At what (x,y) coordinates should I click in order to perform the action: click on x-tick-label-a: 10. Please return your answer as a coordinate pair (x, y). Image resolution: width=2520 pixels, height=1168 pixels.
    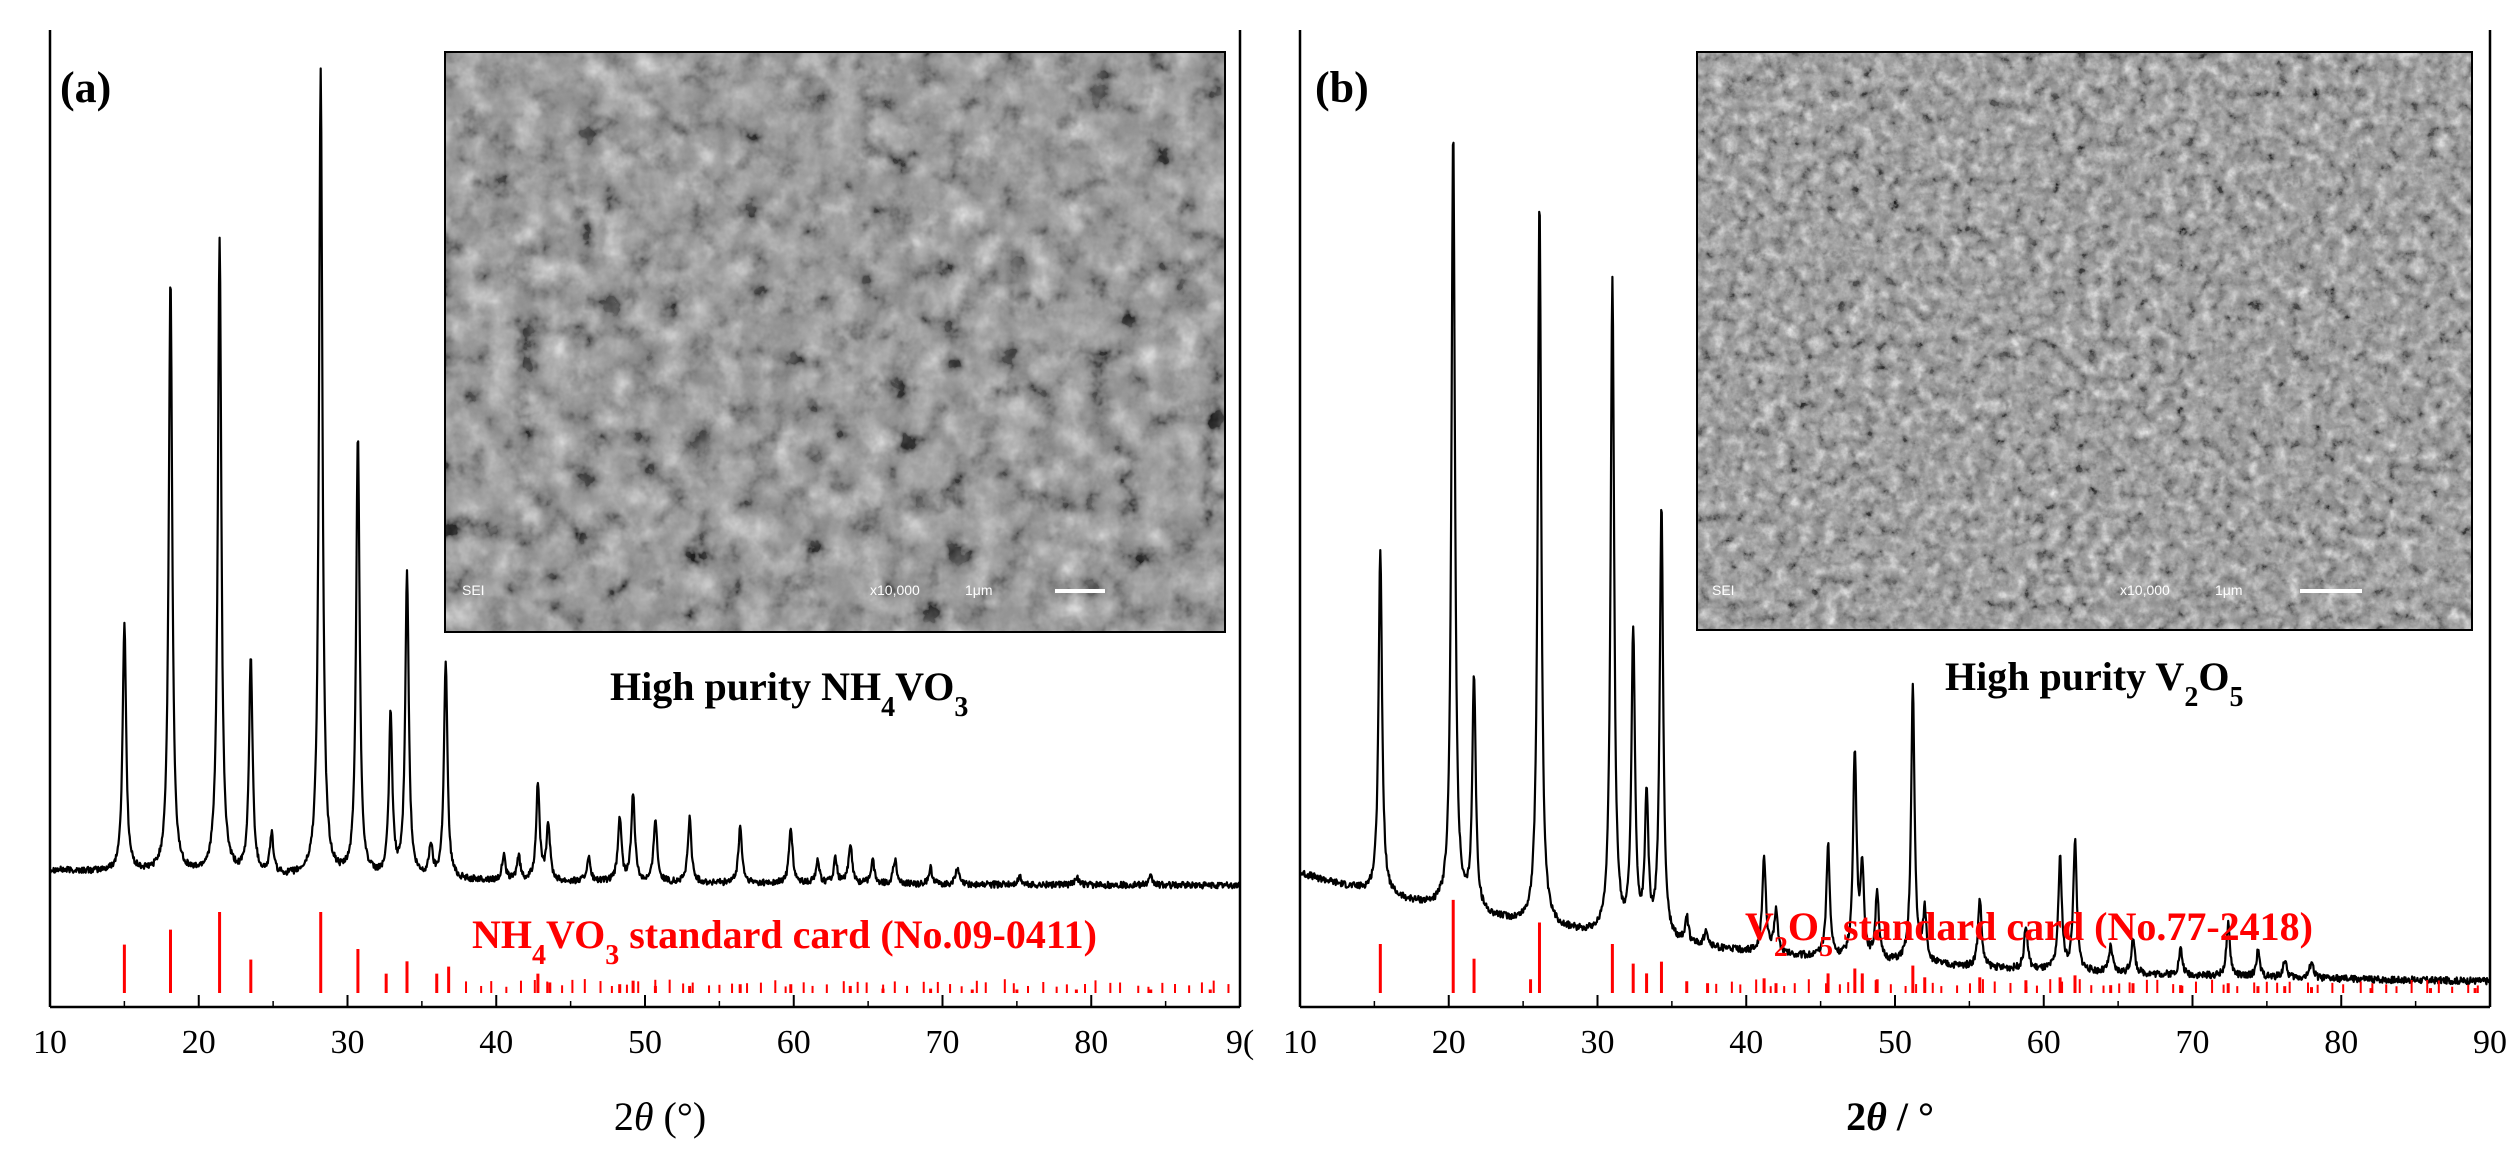
    Looking at the image, I should click on (50, 1042).